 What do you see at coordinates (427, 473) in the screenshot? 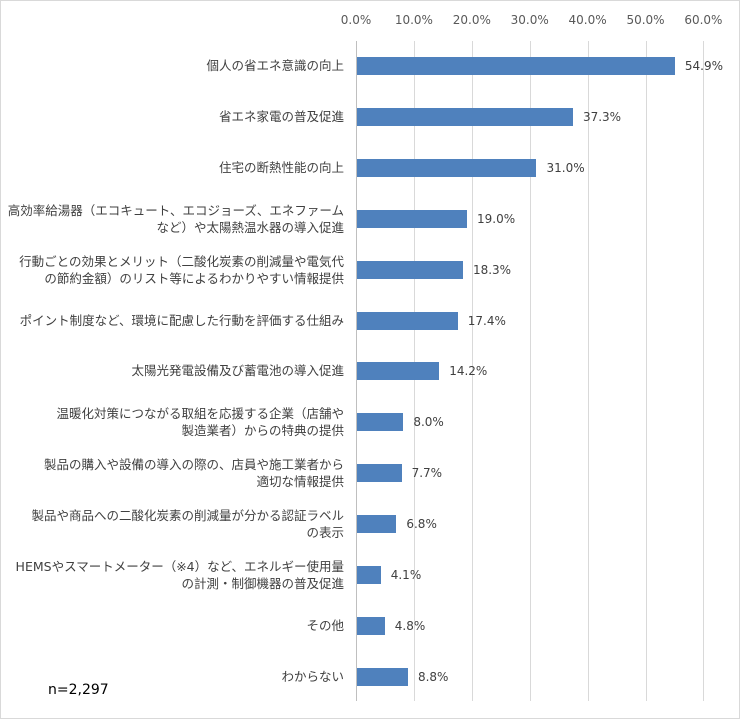
I see `value-label: 7.7%` at bounding box center [427, 473].